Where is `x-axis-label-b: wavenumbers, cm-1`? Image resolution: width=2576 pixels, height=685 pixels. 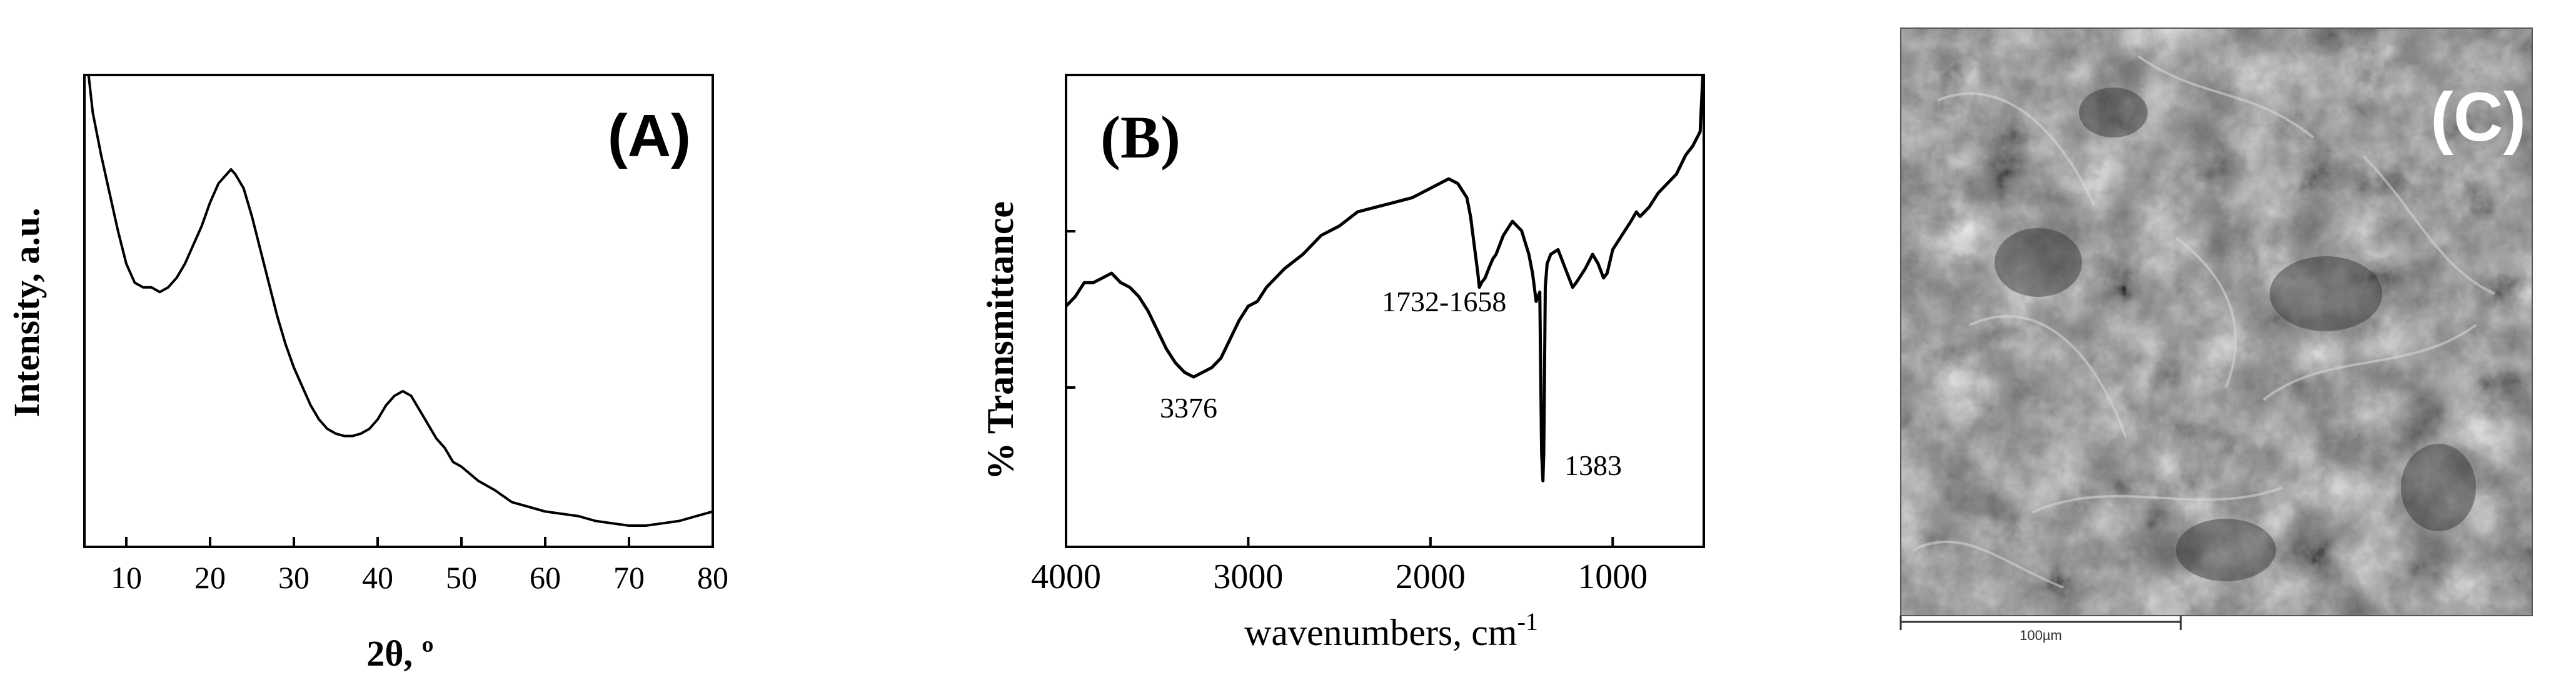
x-axis-label-b: wavenumbers, cm-1 is located at coordinates (1391, 630).